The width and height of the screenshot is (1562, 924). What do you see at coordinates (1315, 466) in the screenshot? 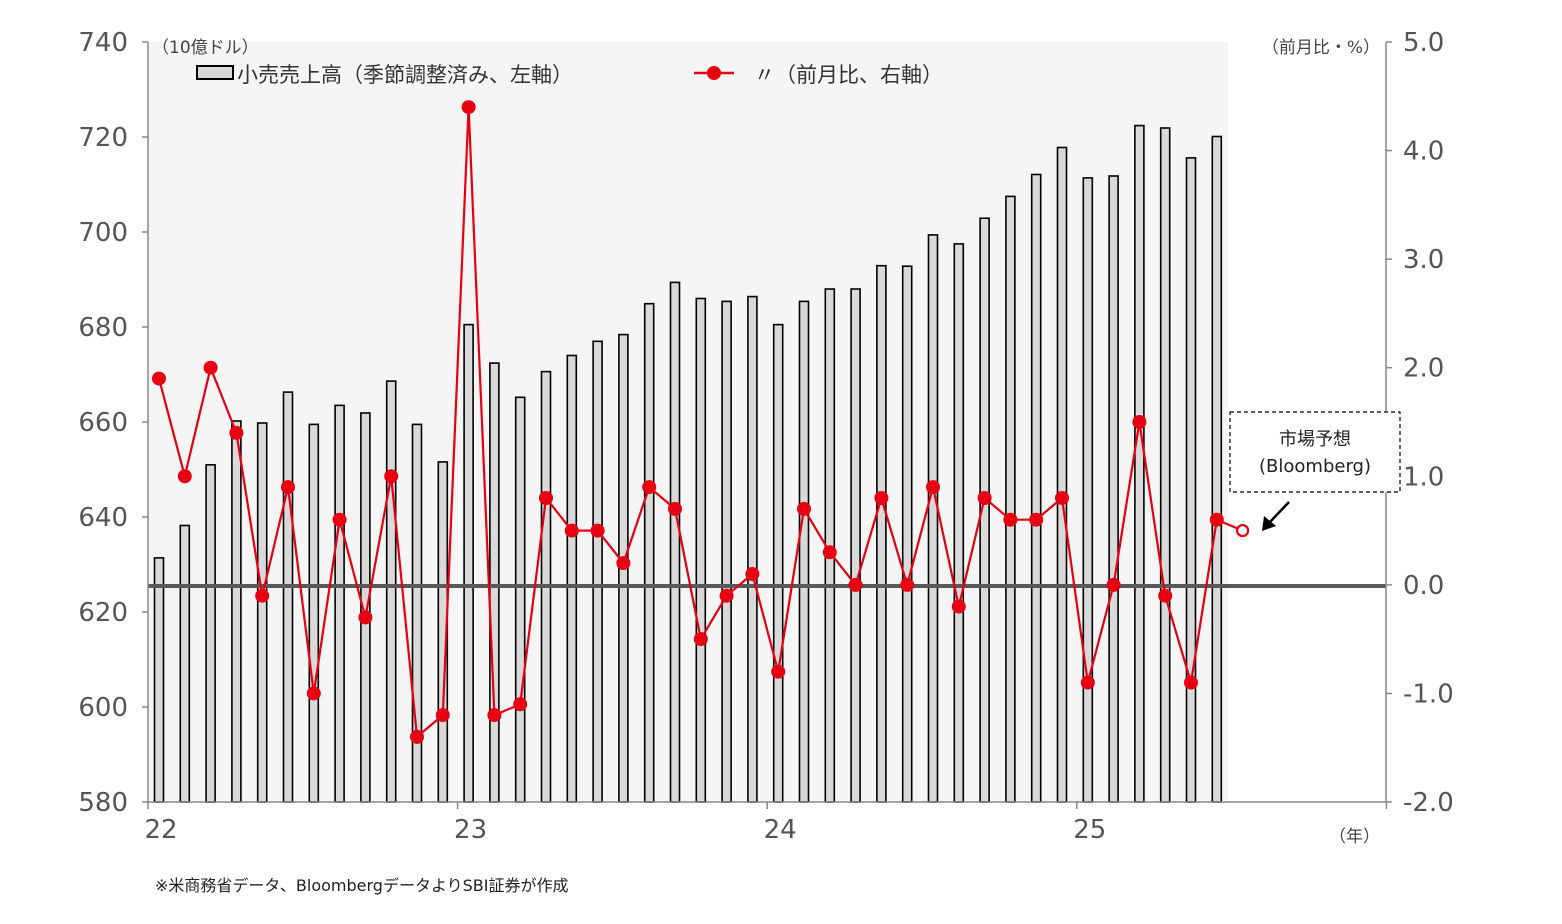
I see `forecast-label-line2: (Bloomberg)` at bounding box center [1315, 466].